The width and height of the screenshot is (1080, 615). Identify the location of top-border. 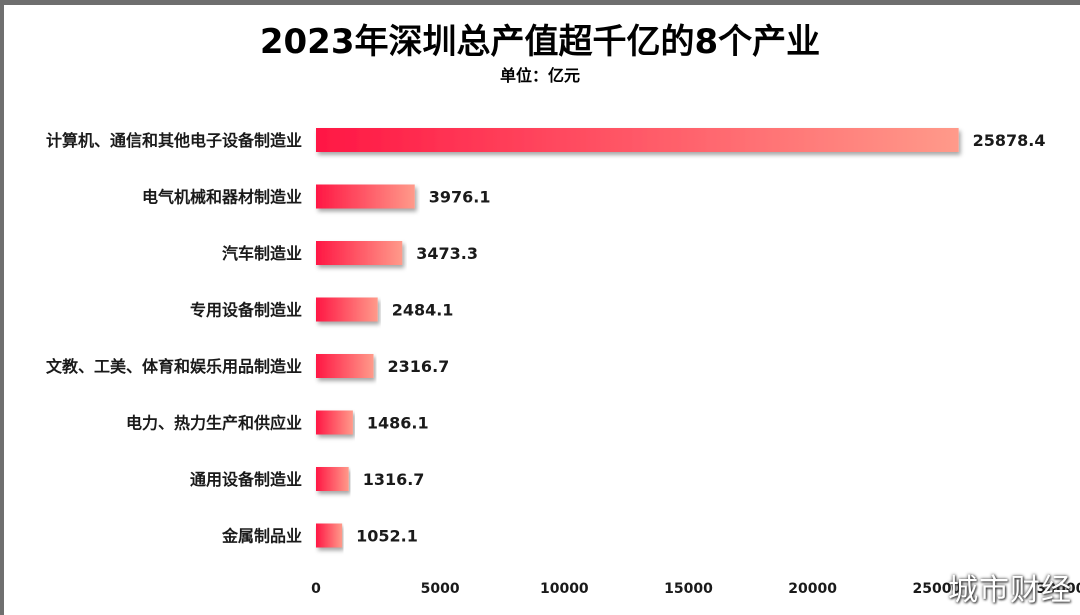
(540, 2).